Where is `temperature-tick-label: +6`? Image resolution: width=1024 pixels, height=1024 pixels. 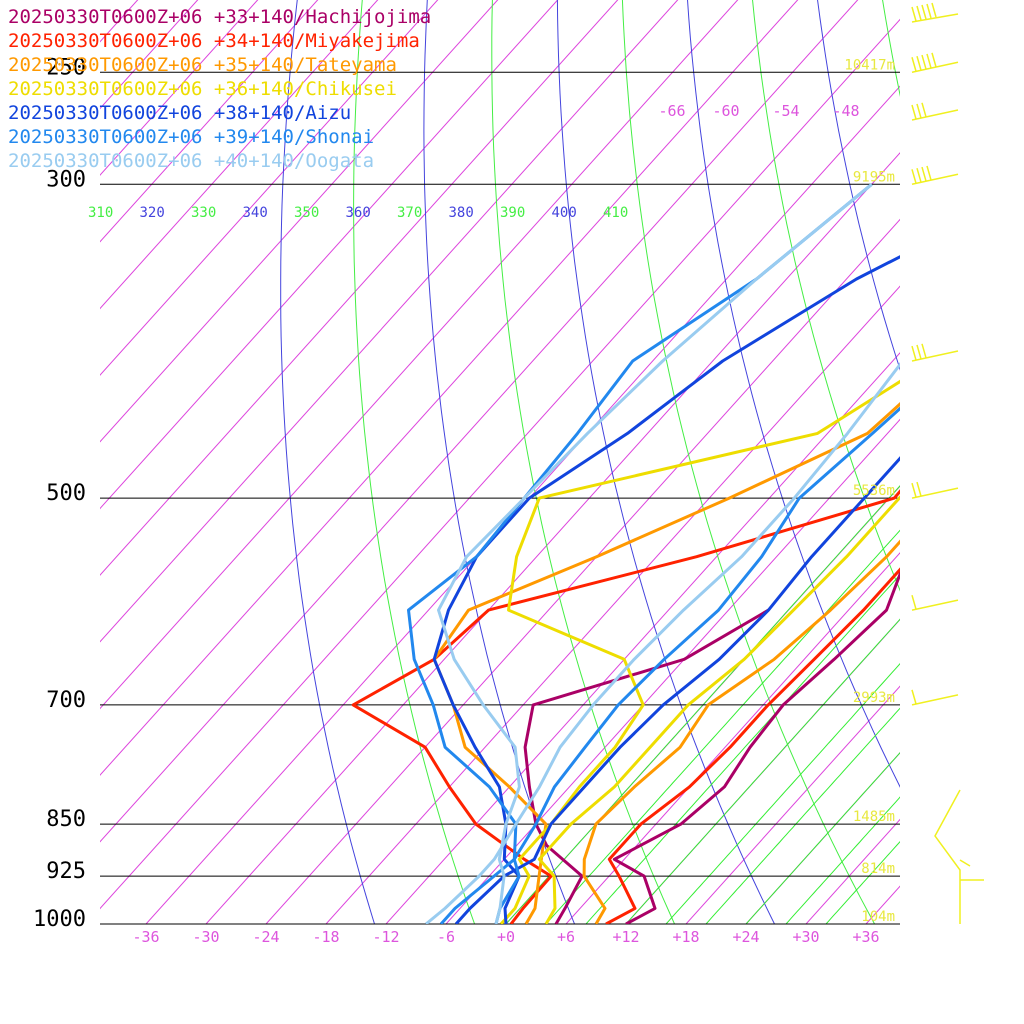 temperature-tick-label: +6 is located at coordinates (566, 937).